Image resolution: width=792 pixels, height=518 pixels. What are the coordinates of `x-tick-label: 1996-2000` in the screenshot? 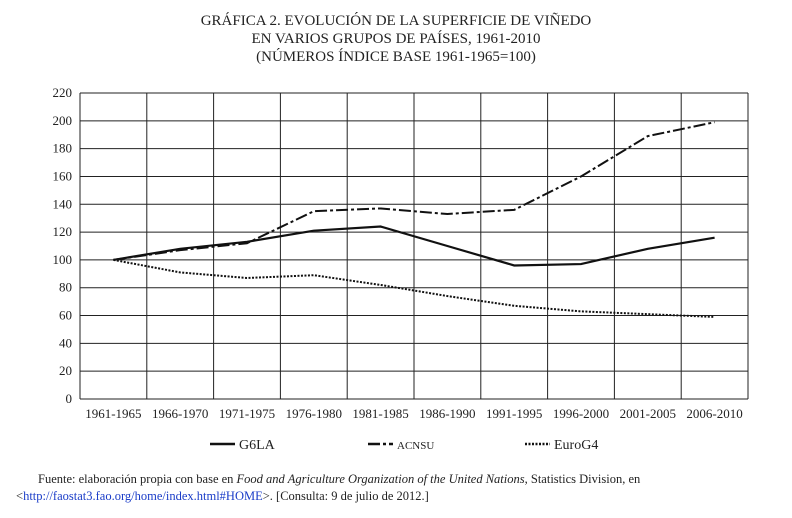 It's located at (581, 413).